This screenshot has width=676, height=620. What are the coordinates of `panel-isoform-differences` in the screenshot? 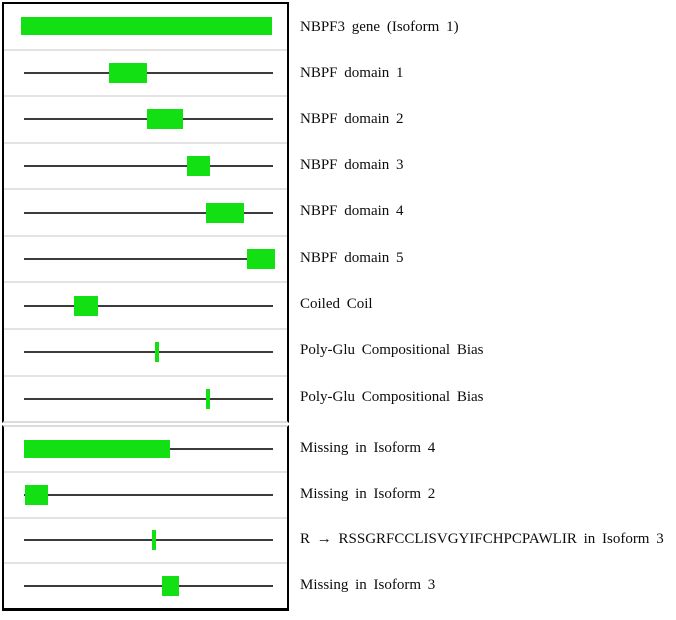 It's located at (145, 518).